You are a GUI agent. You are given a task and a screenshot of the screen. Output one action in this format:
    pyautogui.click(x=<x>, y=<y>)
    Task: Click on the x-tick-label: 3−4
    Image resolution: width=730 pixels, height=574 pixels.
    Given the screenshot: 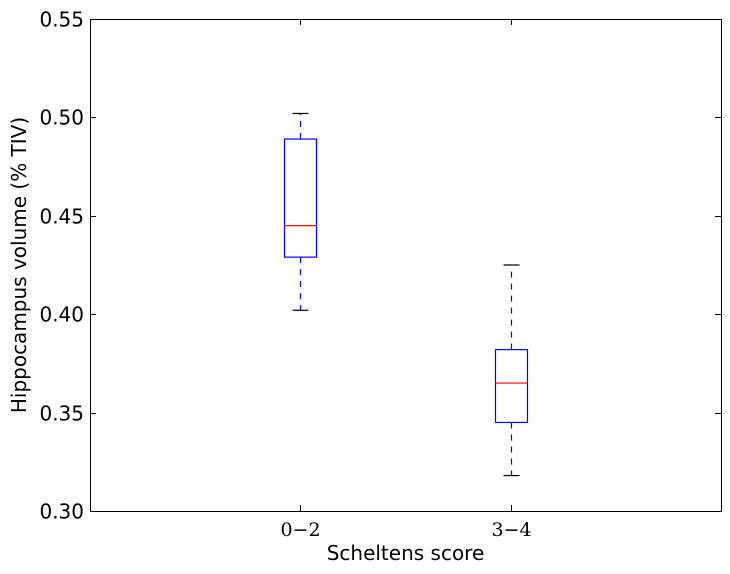 What is the action you would take?
    pyautogui.click(x=511, y=530)
    